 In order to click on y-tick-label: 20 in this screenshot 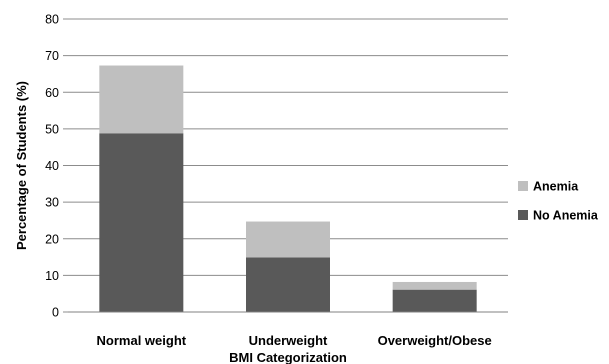, I will do `click(52, 239)`.